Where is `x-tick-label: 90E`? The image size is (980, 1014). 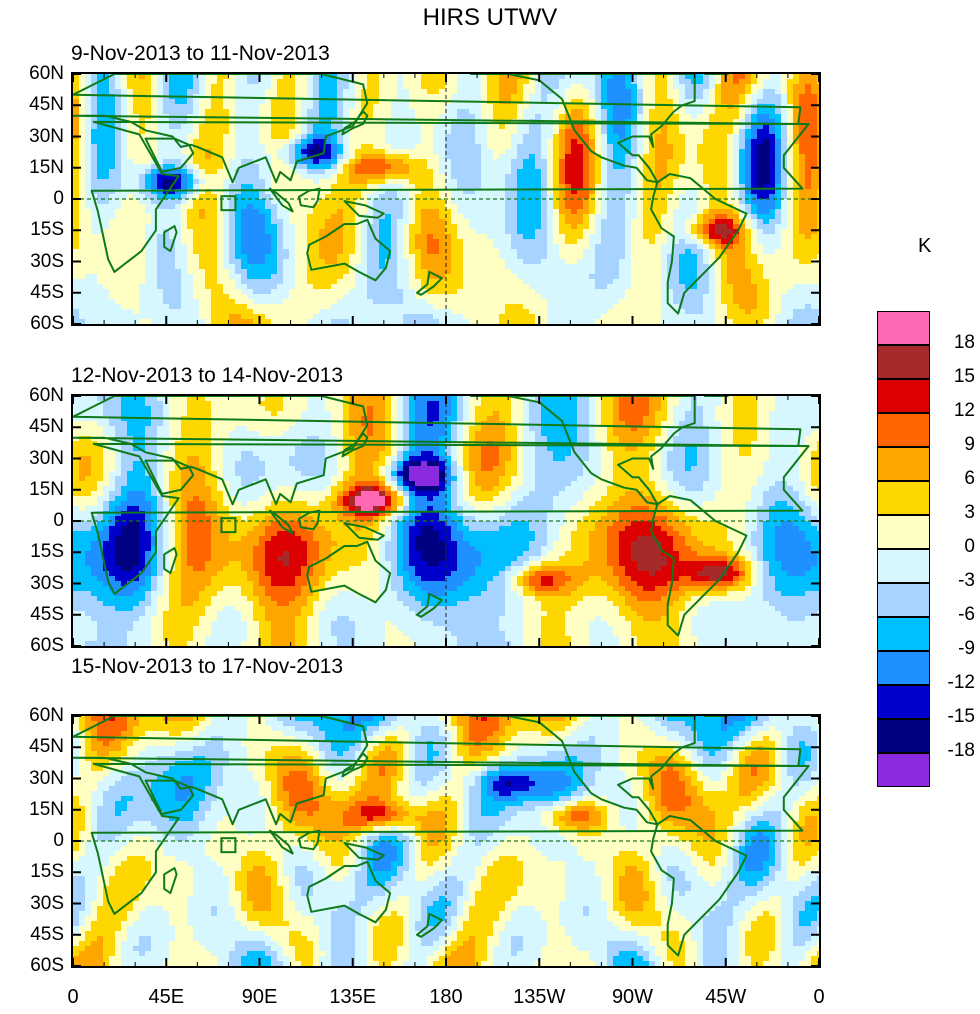 x-tick-label: 90E is located at coordinates (259, 997).